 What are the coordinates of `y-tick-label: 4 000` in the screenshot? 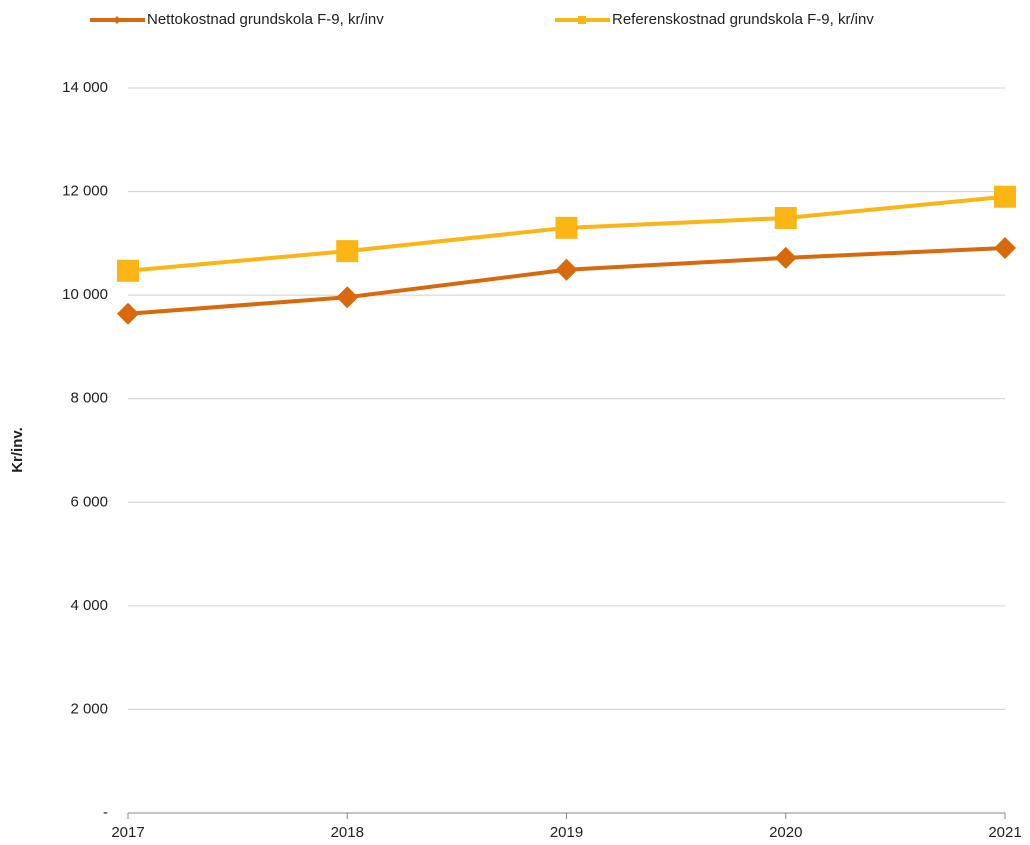 It's located at (89, 605).